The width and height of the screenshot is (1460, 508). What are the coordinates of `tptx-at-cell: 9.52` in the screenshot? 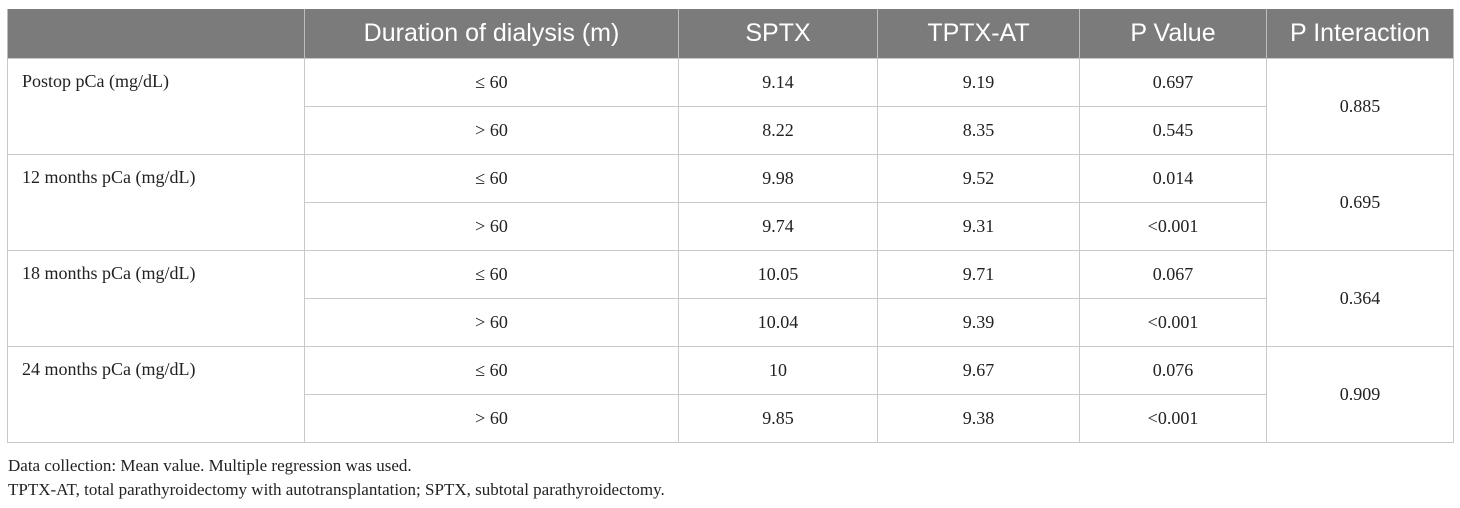 It's located at (978, 178).